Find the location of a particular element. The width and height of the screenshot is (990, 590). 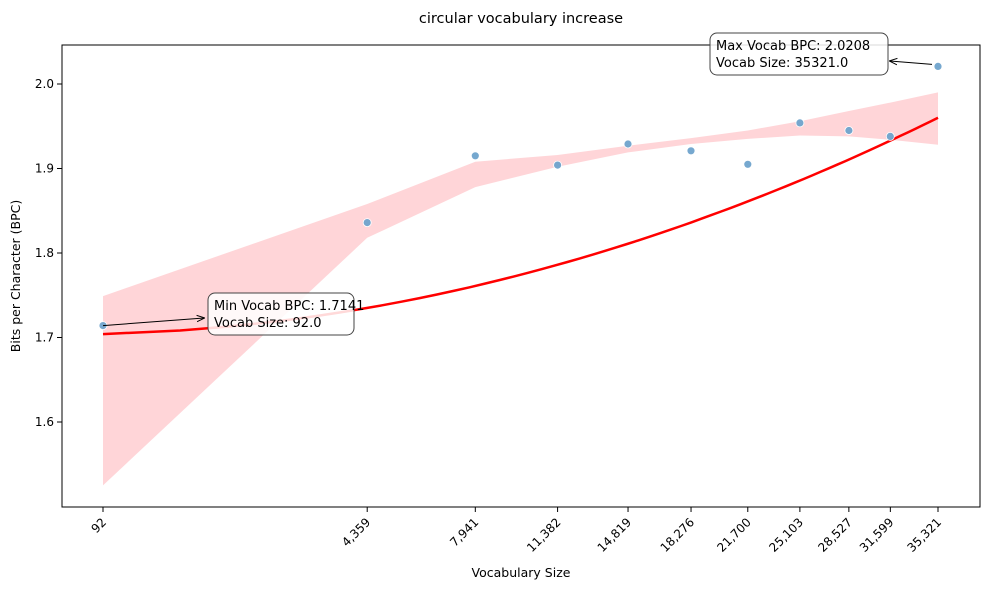

annotation-text: Vocab Size: 92.0 is located at coordinates (267, 323).